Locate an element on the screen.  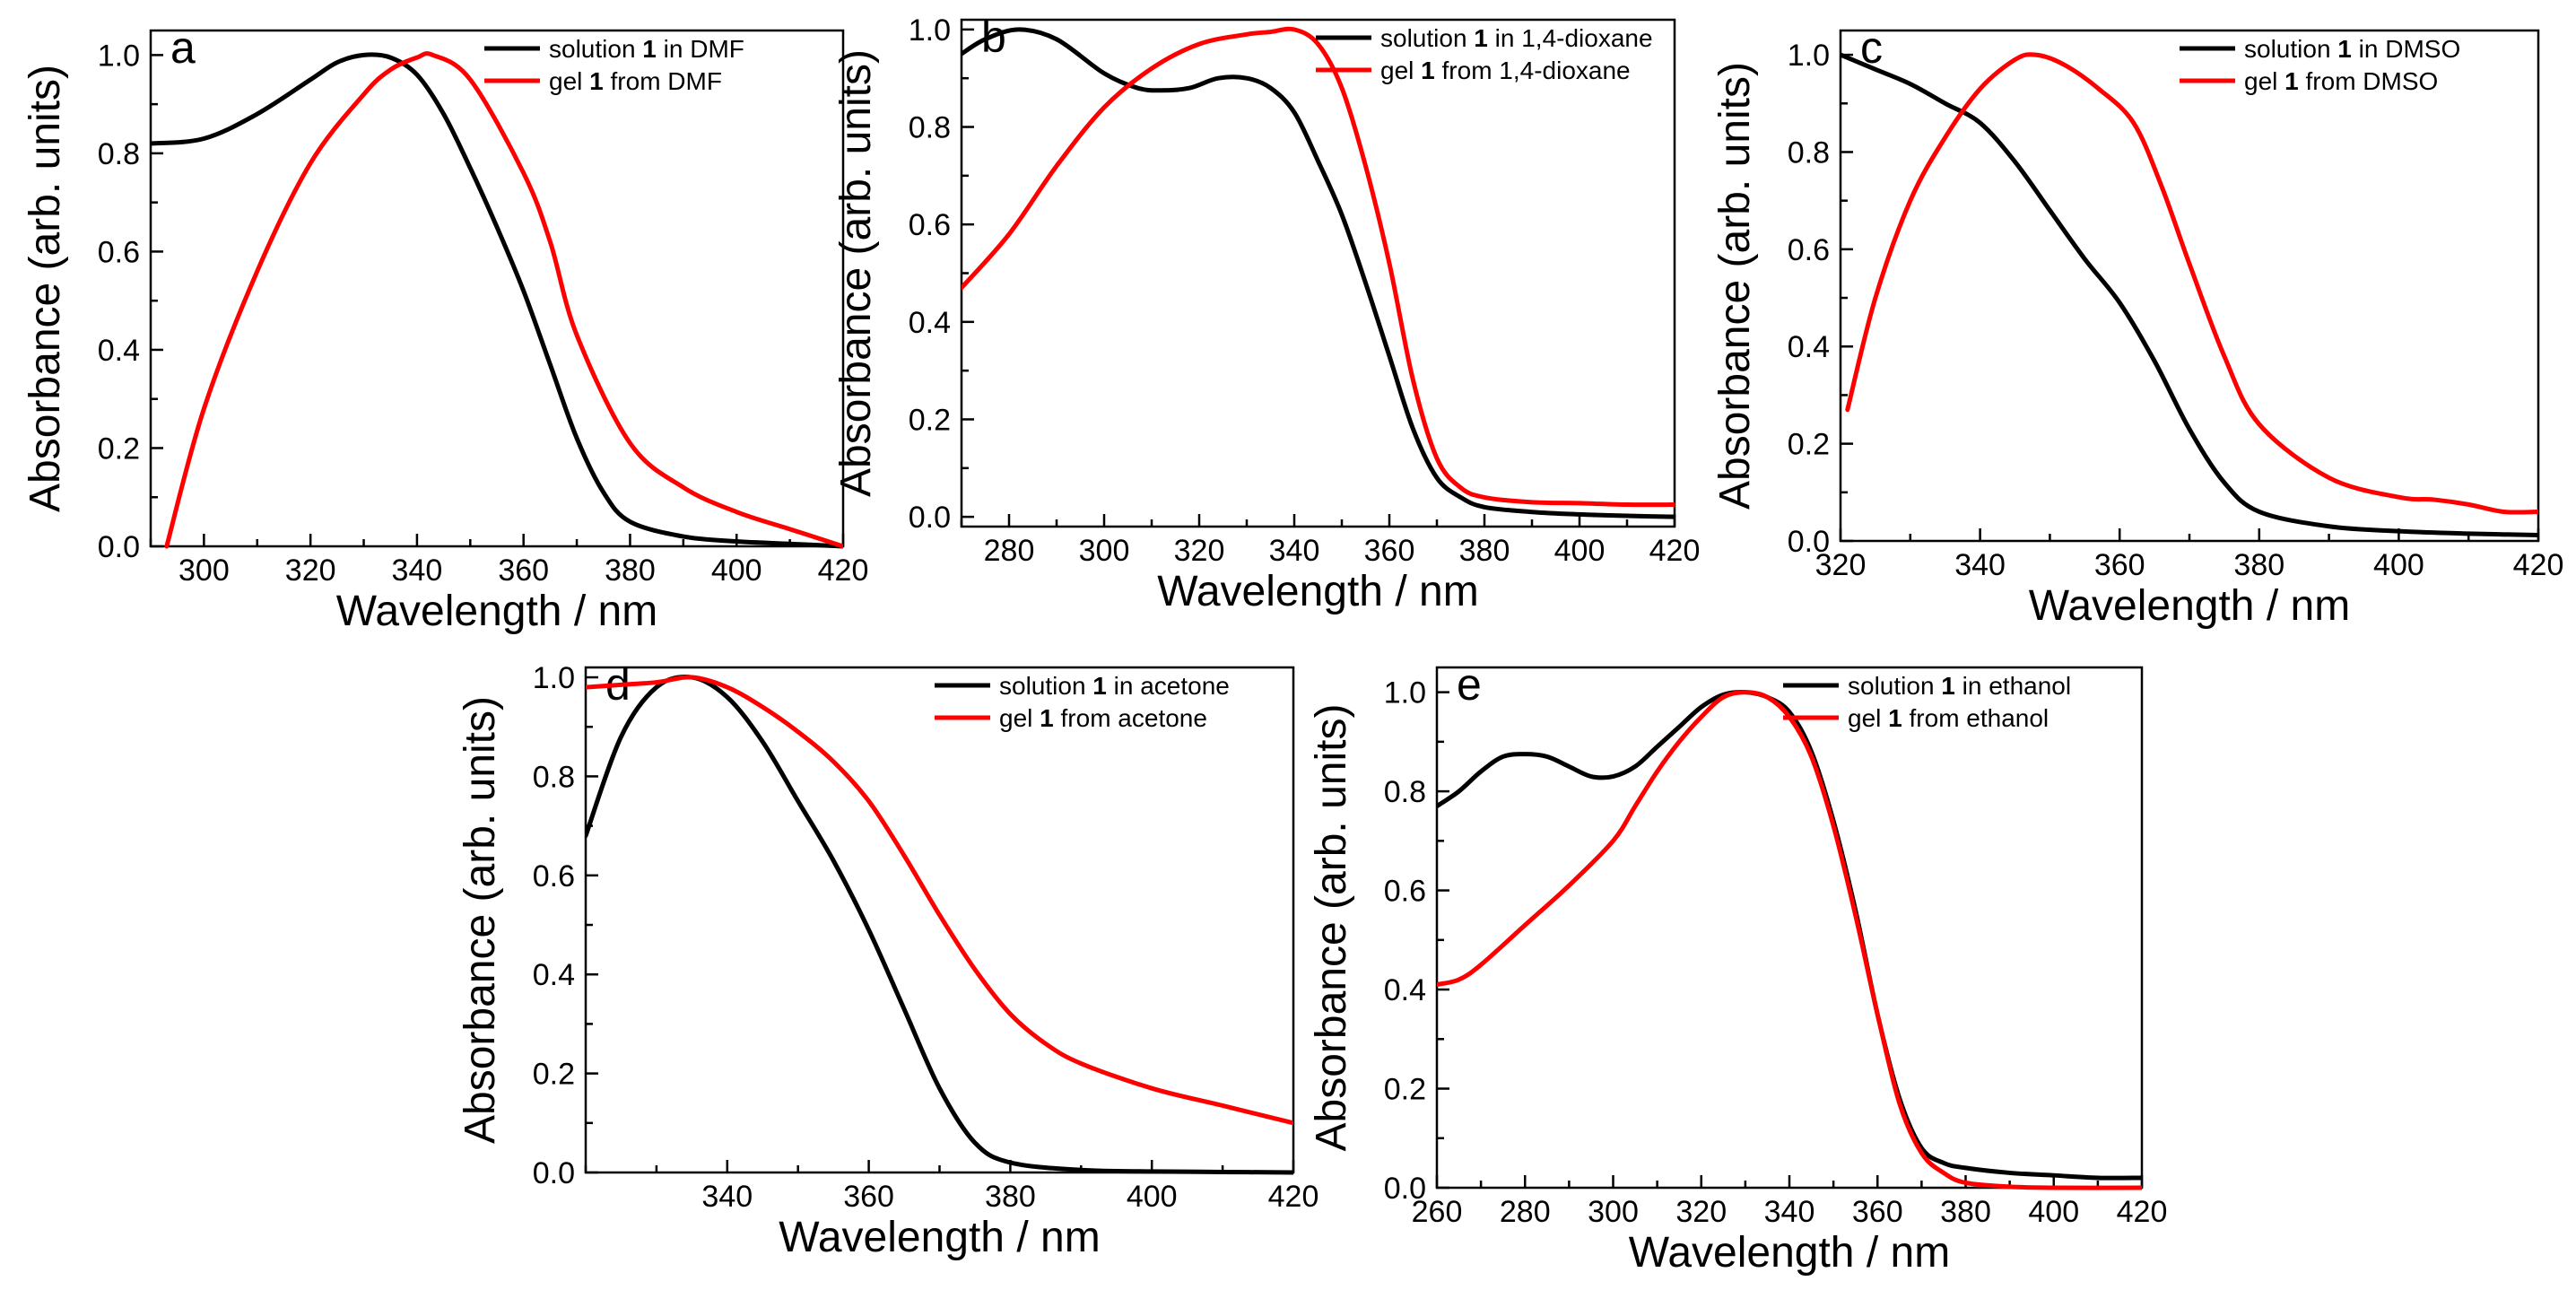
y-tick-label-c: 0.6 is located at coordinates (1809, 250).